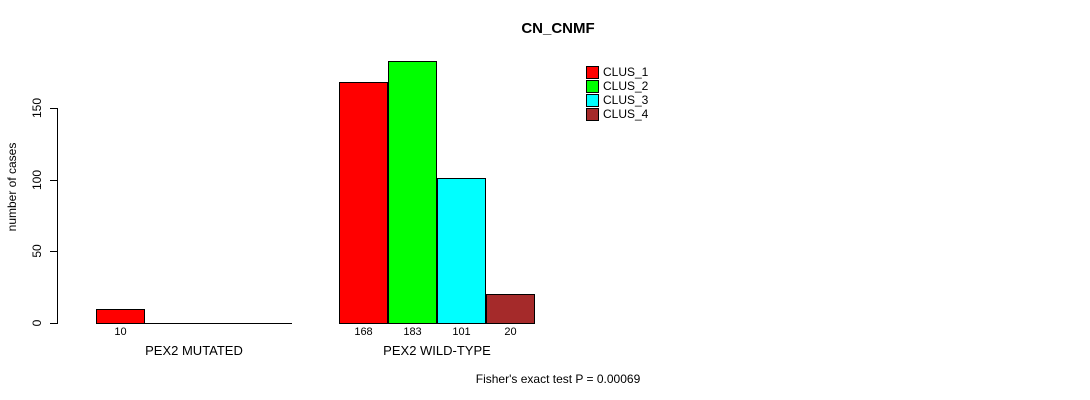 The height and width of the screenshot is (400, 1090). What do you see at coordinates (37, 323) in the screenshot?
I see `y-axis-tick-label: 0` at bounding box center [37, 323].